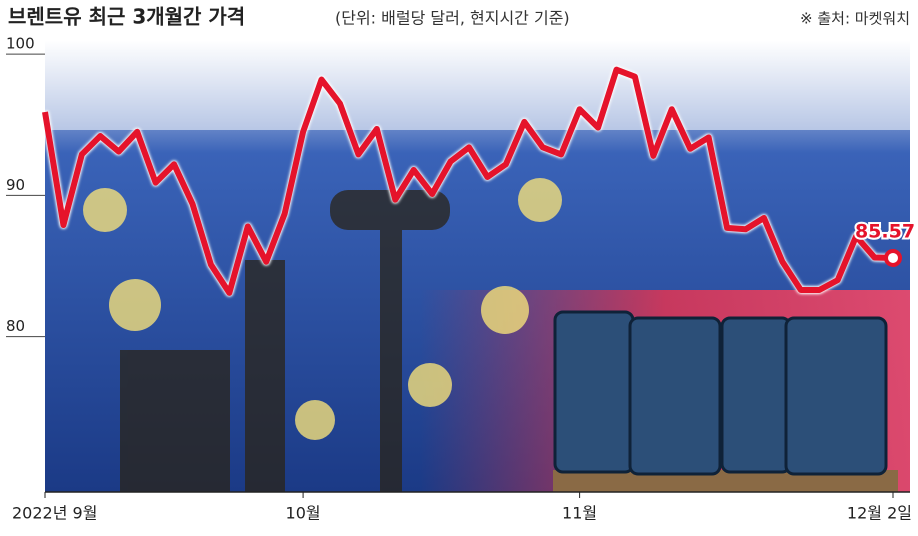 The height and width of the screenshot is (536, 918). I want to click on chart-title: 브렌트유 최근 3개월간 가격, so click(126, 17).